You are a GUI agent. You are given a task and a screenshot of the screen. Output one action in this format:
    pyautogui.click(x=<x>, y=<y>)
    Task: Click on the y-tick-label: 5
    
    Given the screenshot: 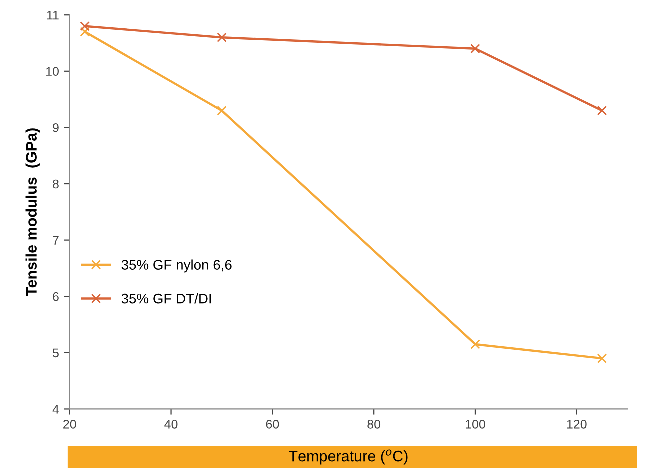 What is the action you would take?
    pyautogui.click(x=56, y=353)
    